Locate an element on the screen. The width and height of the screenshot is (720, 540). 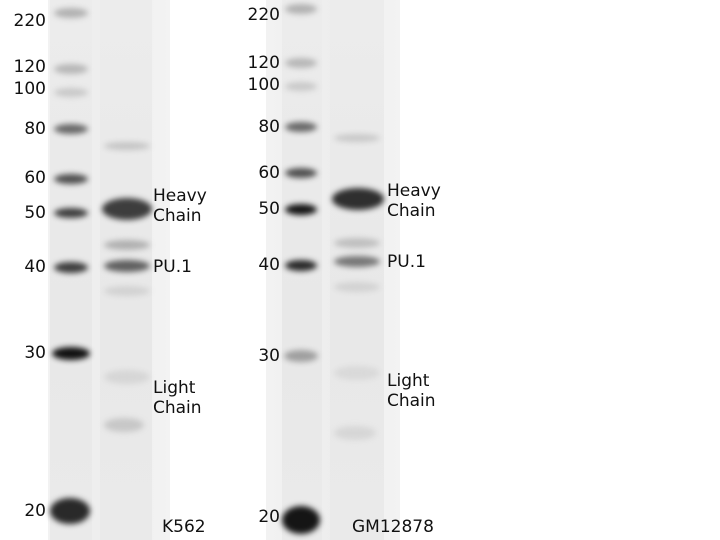
cell-line-label: K562 is located at coordinates (184, 527).